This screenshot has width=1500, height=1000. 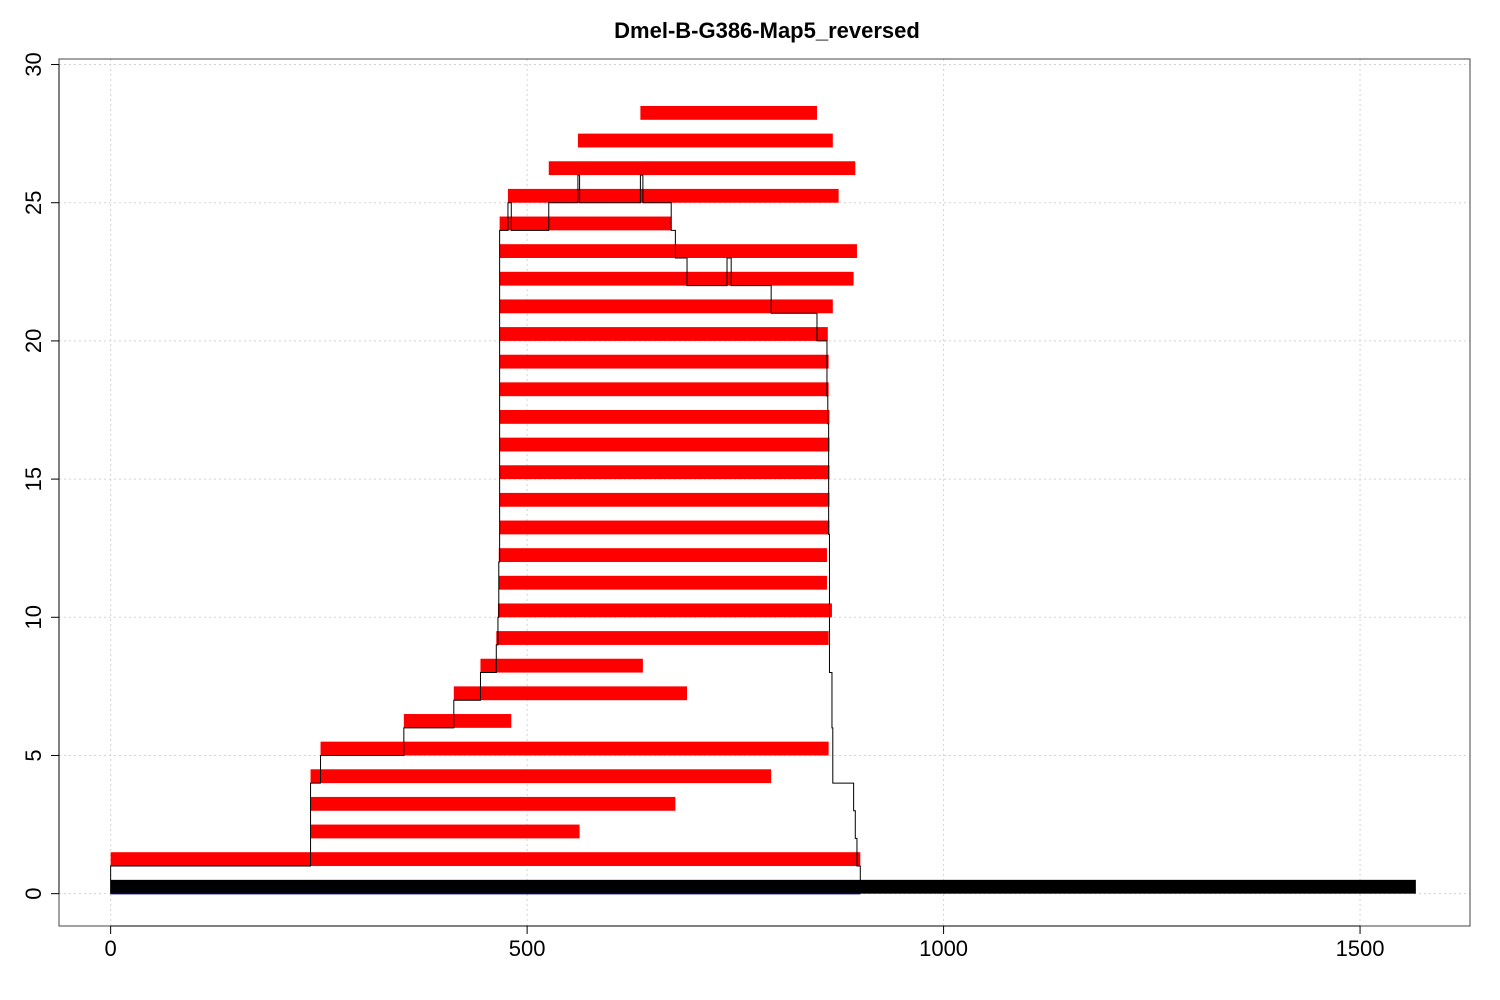 I want to click on y-tick-label: 30, so click(x=33, y=64).